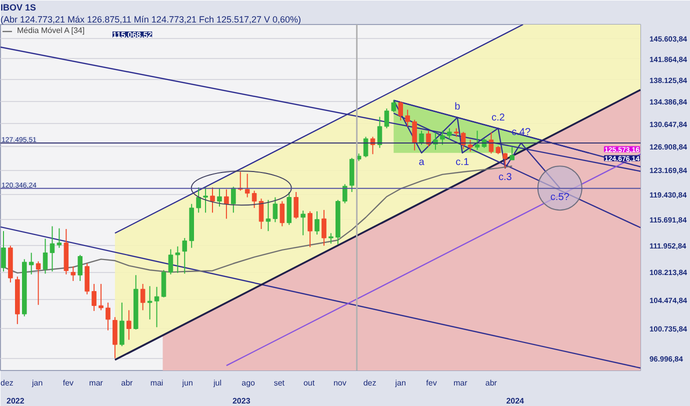 The image size is (690, 406). I want to click on annotation: c.2, so click(498, 118).